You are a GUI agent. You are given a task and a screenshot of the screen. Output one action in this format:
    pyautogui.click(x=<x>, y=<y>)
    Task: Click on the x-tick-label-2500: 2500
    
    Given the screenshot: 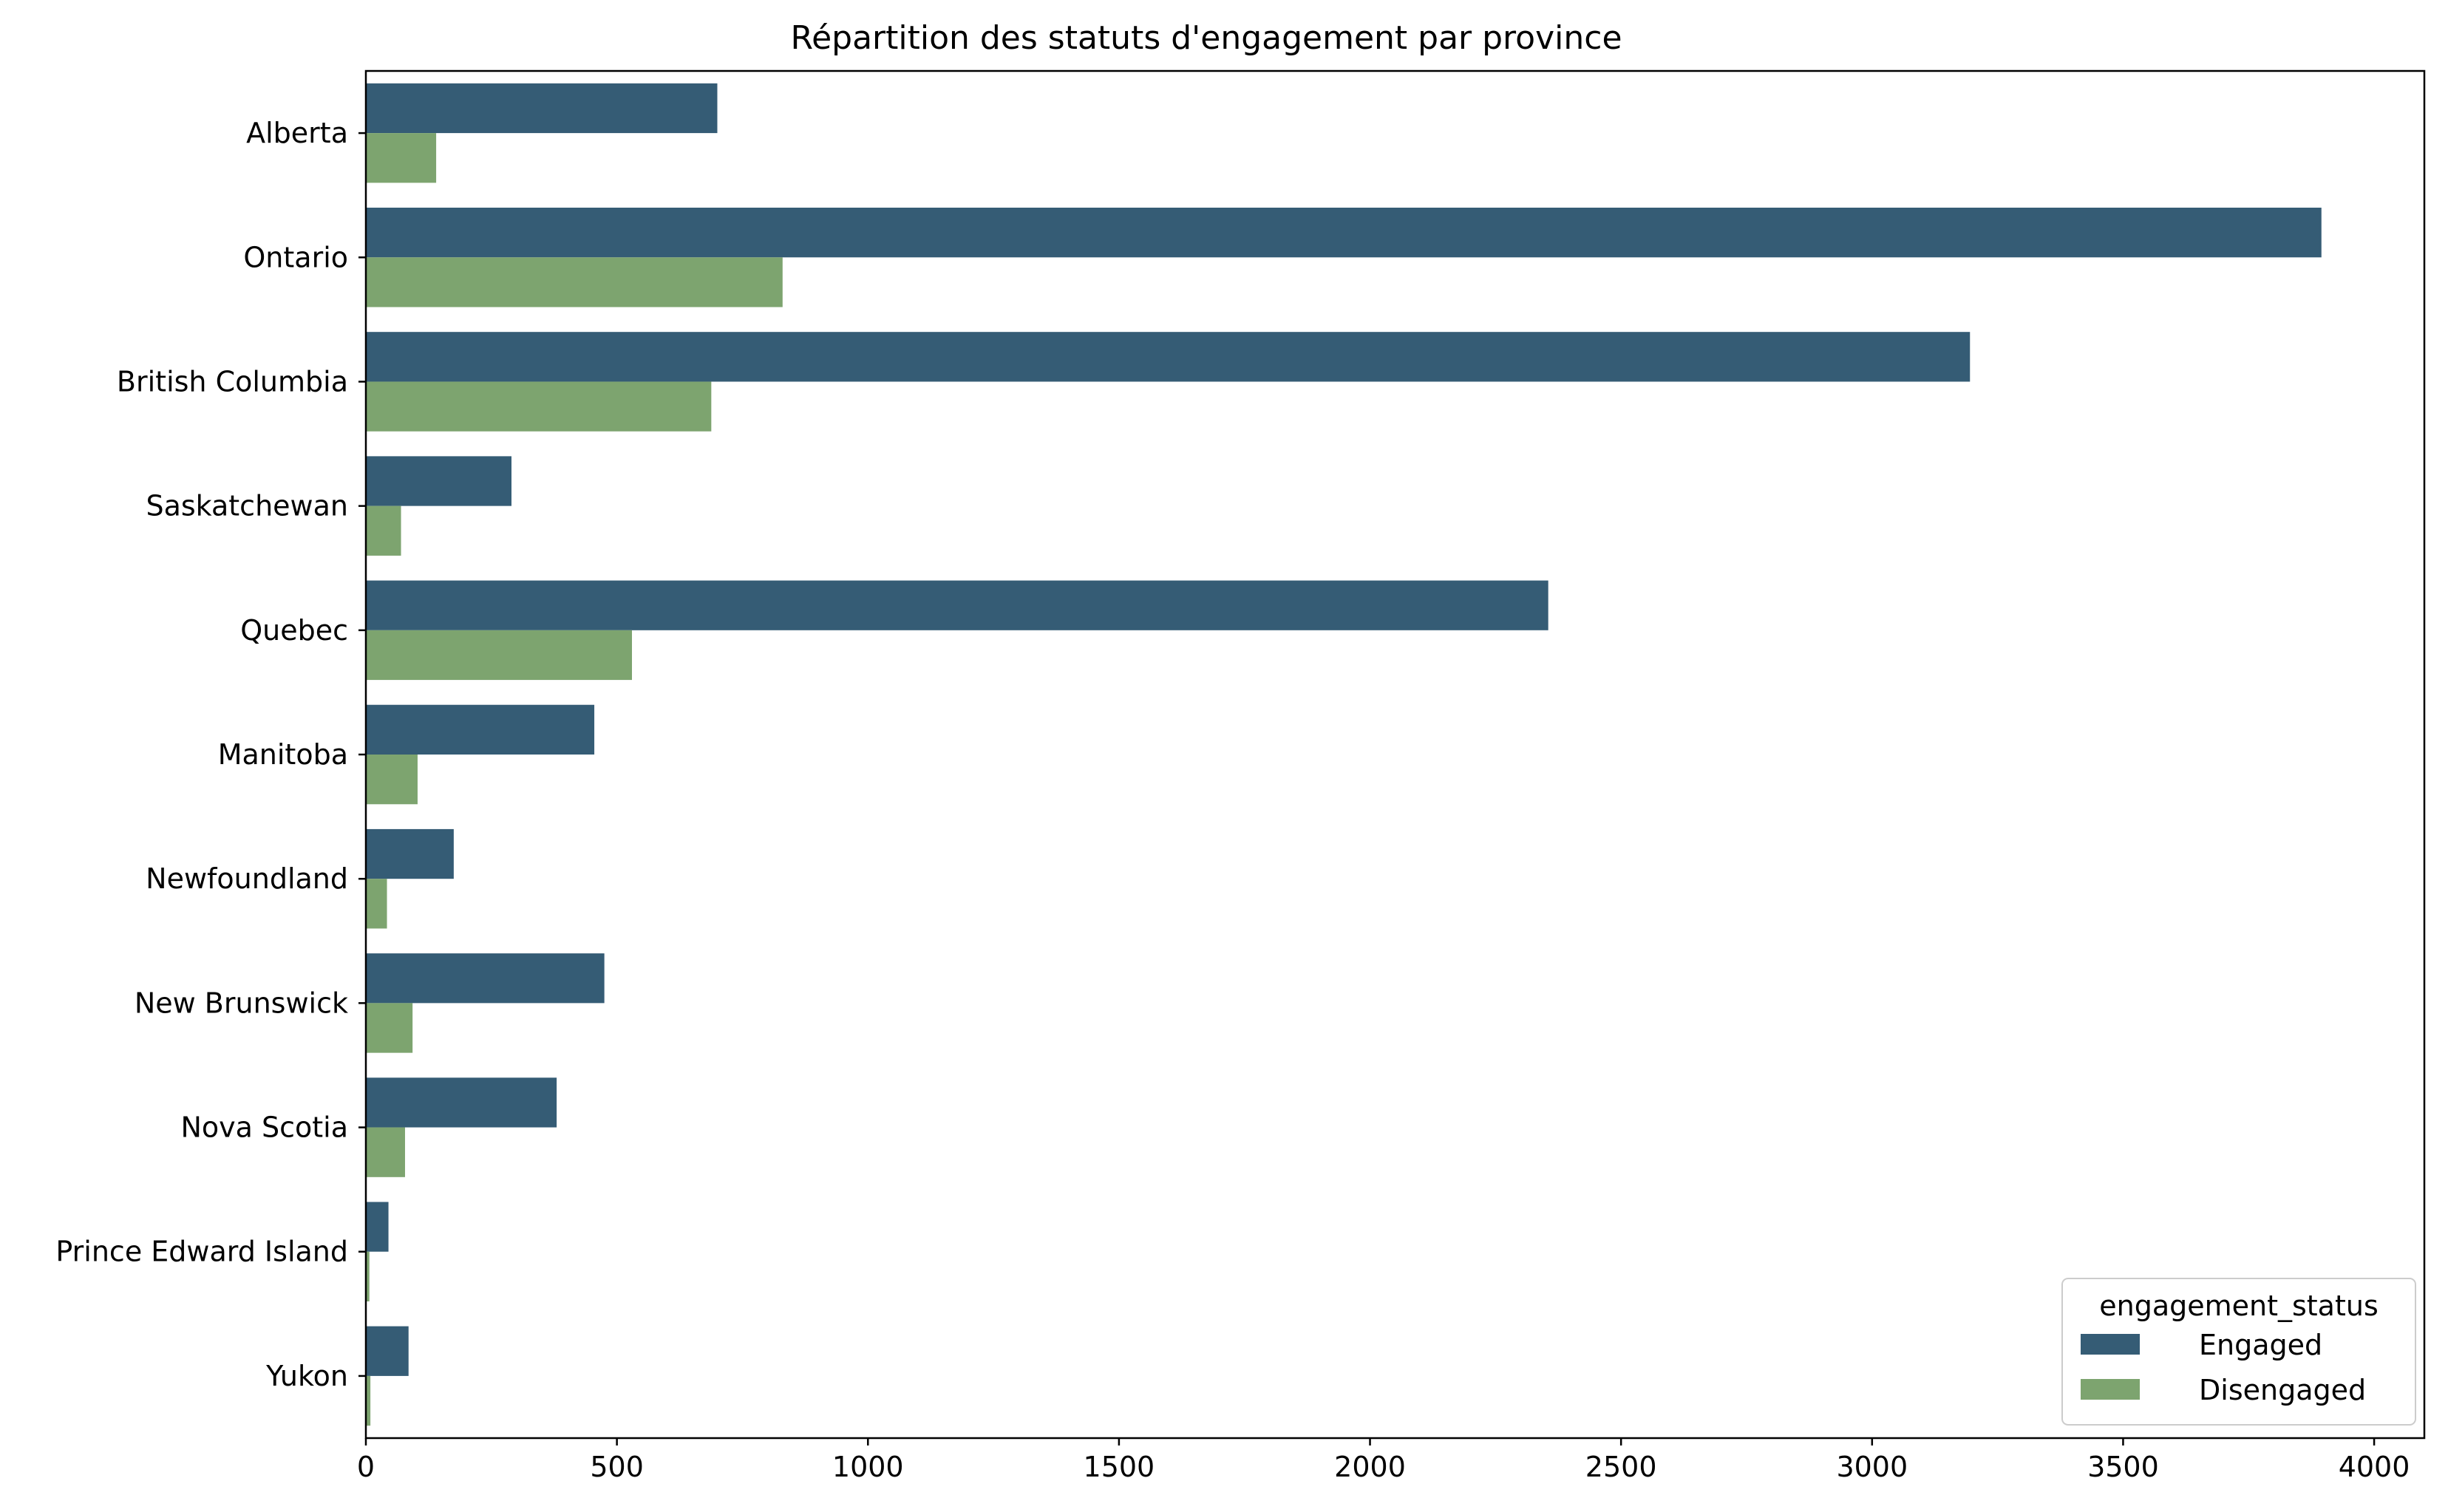 What is the action you would take?
    pyautogui.click(x=1621, y=1467)
    